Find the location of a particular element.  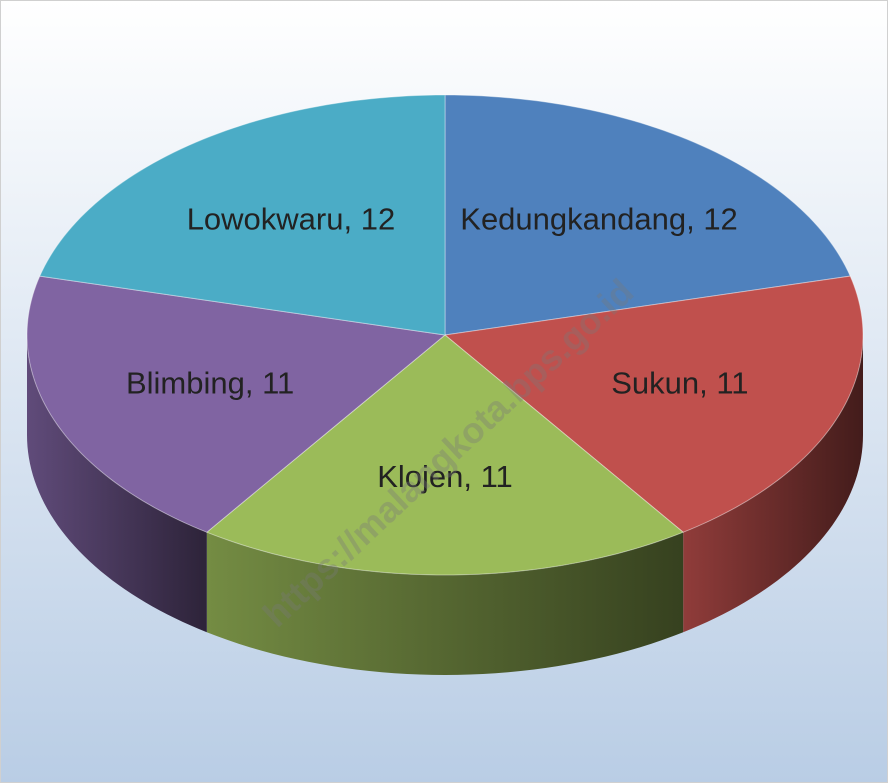

data-label: Blimbing, 11 is located at coordinates (210, 383).